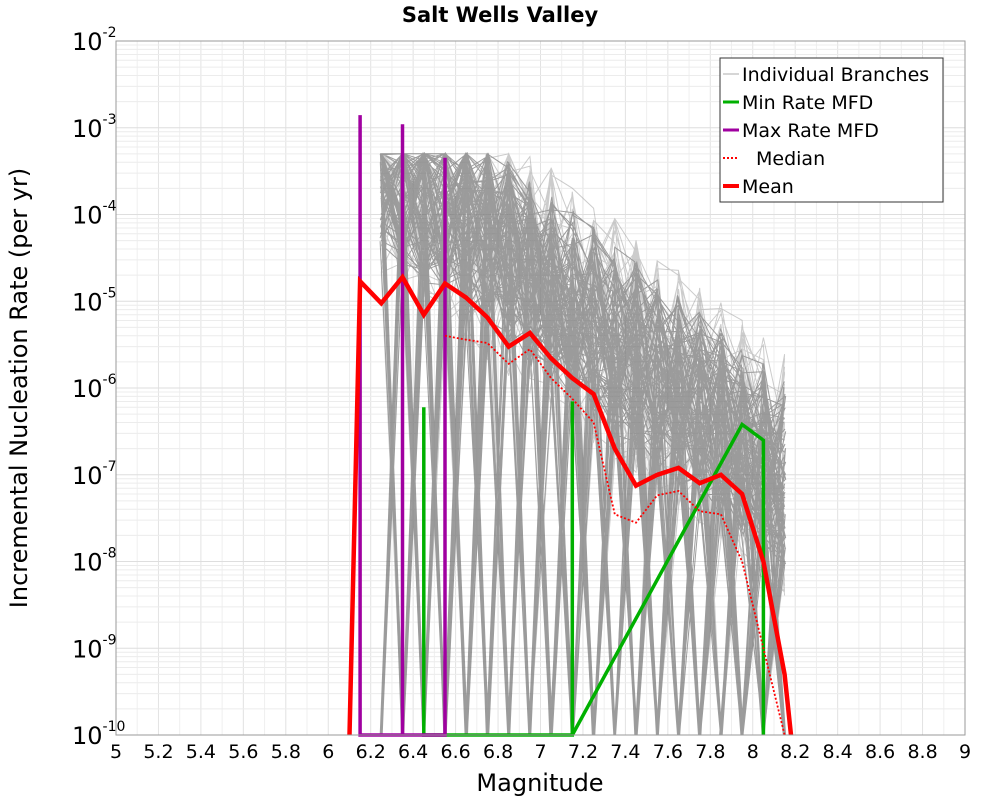  What do you see at coordinates (455, 752) in the screenshot?
I see `x-tick-label: 6.6` at bounding box center [455, 752].